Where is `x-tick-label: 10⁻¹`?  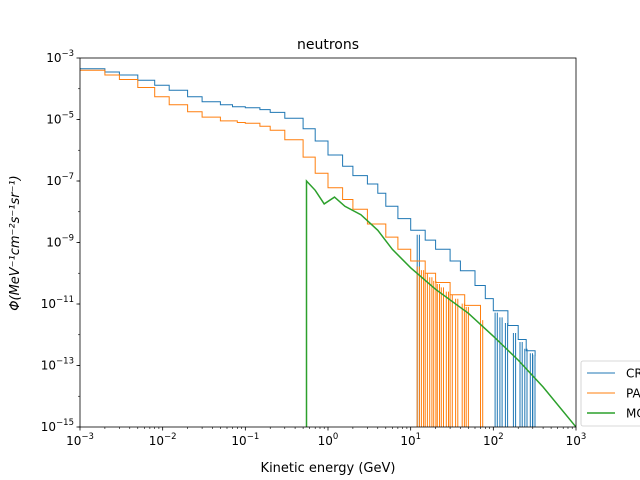
x-tick-label: 10⁻¹ is located at coordinates (245, 440).